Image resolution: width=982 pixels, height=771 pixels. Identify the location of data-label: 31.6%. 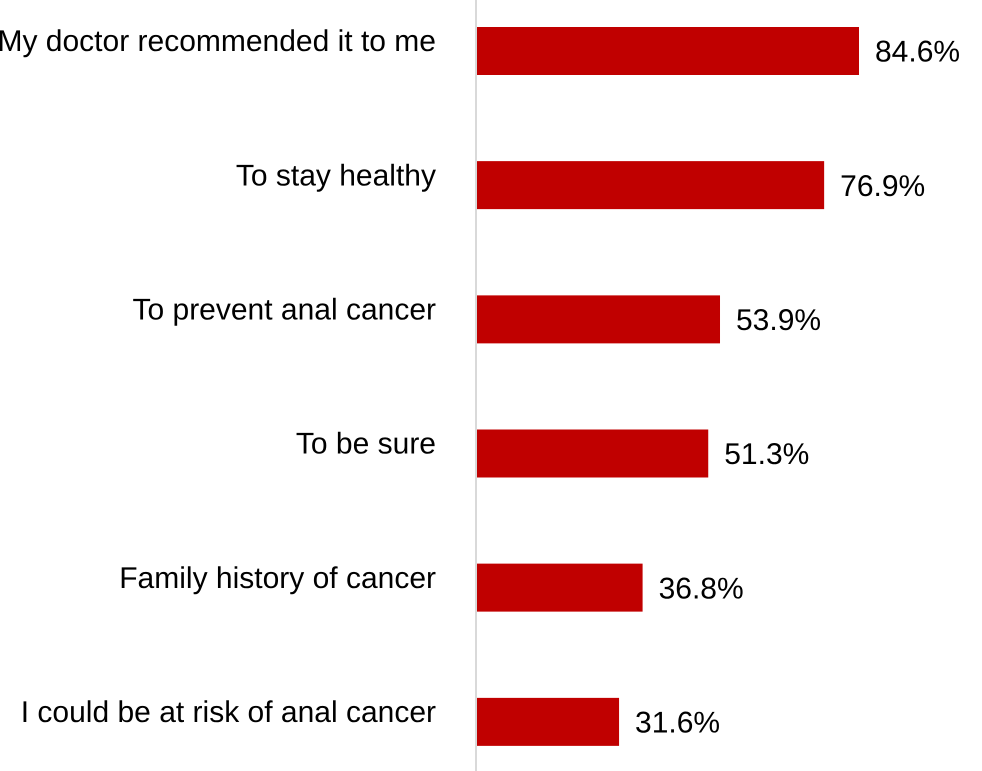
(677, 723).